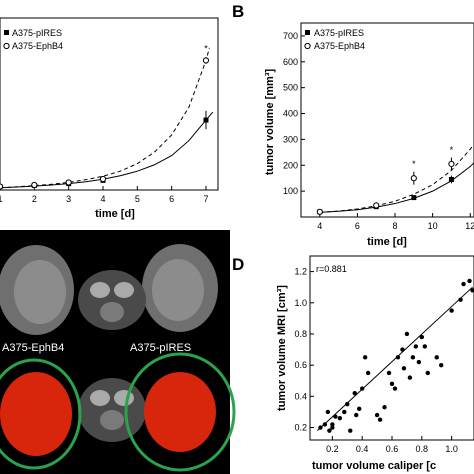  Describe the element at coordinates (33, 348) in the screenshot. I see `mri-label-left: A375-EphB4` at that location.